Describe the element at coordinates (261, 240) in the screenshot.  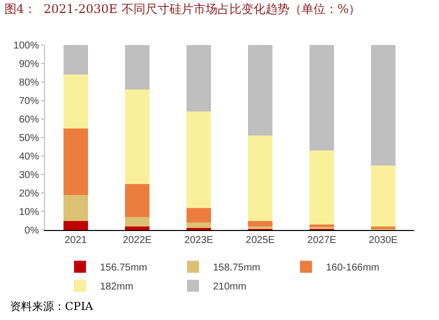
I see `x-tick-label: 2025E` at that location.